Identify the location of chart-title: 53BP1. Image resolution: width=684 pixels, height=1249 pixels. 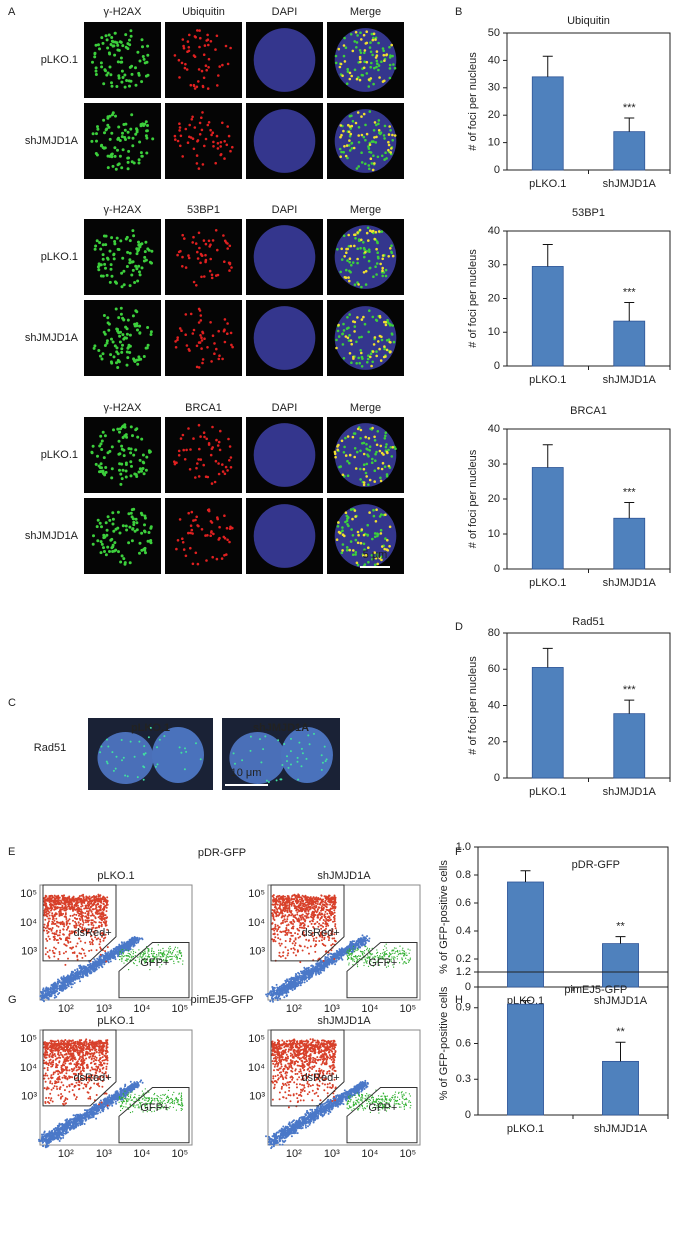
(588, 213).